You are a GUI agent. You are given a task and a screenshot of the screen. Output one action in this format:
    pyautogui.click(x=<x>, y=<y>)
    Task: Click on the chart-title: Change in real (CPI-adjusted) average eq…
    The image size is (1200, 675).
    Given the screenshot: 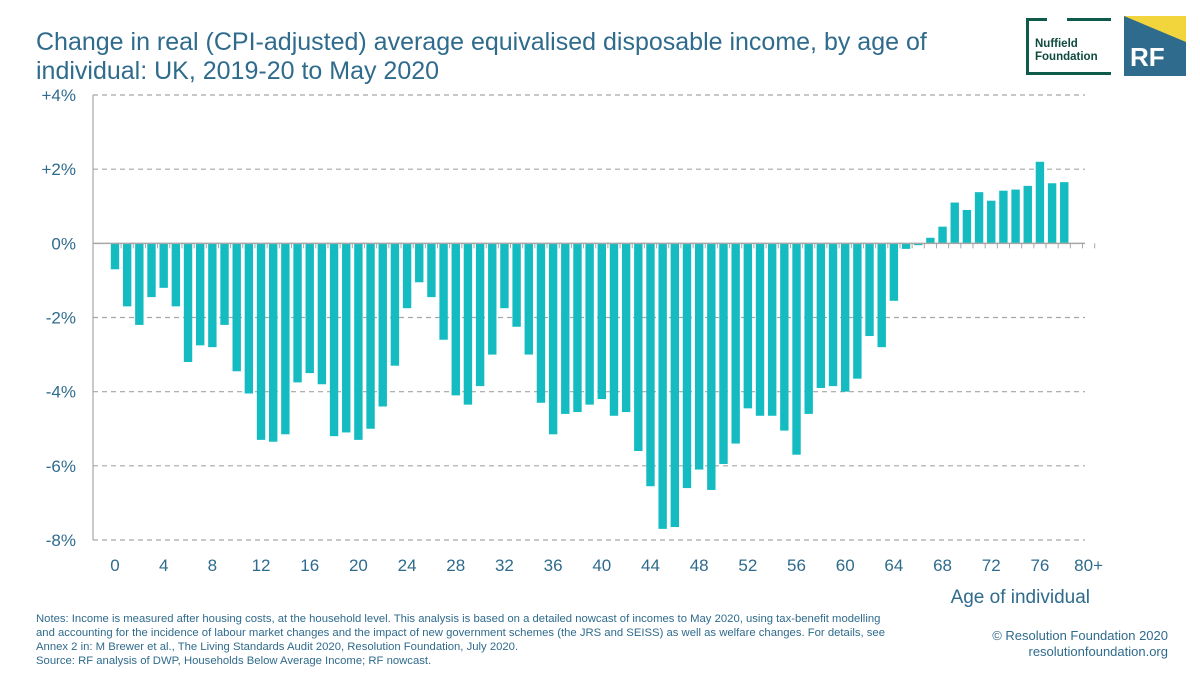 What is the action you would take?
    pyautogui.click(x=481, y=56)
    